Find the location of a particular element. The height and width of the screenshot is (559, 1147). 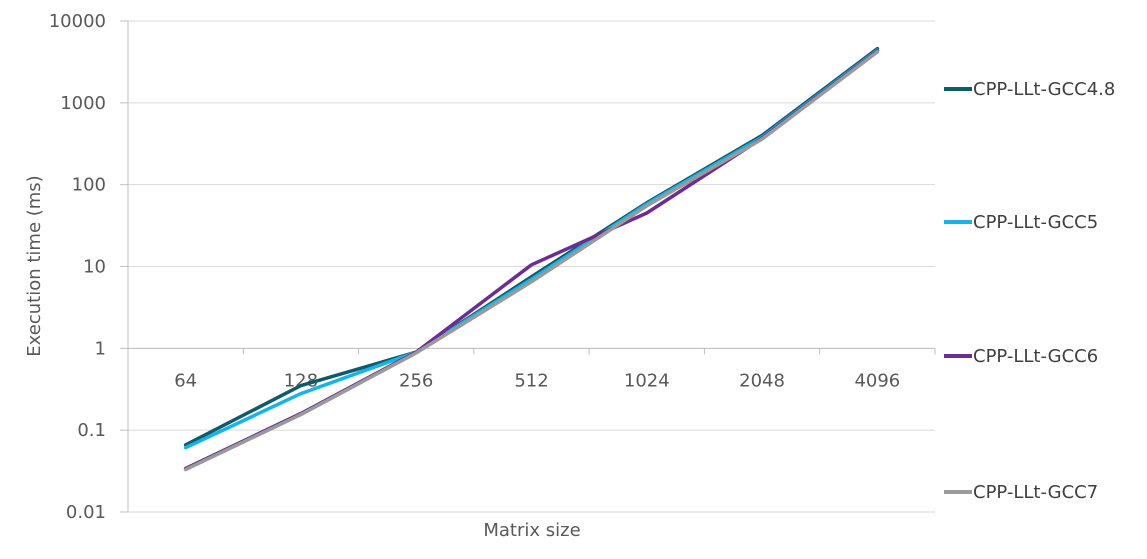

y-tick-label: 0.1 is located at coordinates (91, 430).